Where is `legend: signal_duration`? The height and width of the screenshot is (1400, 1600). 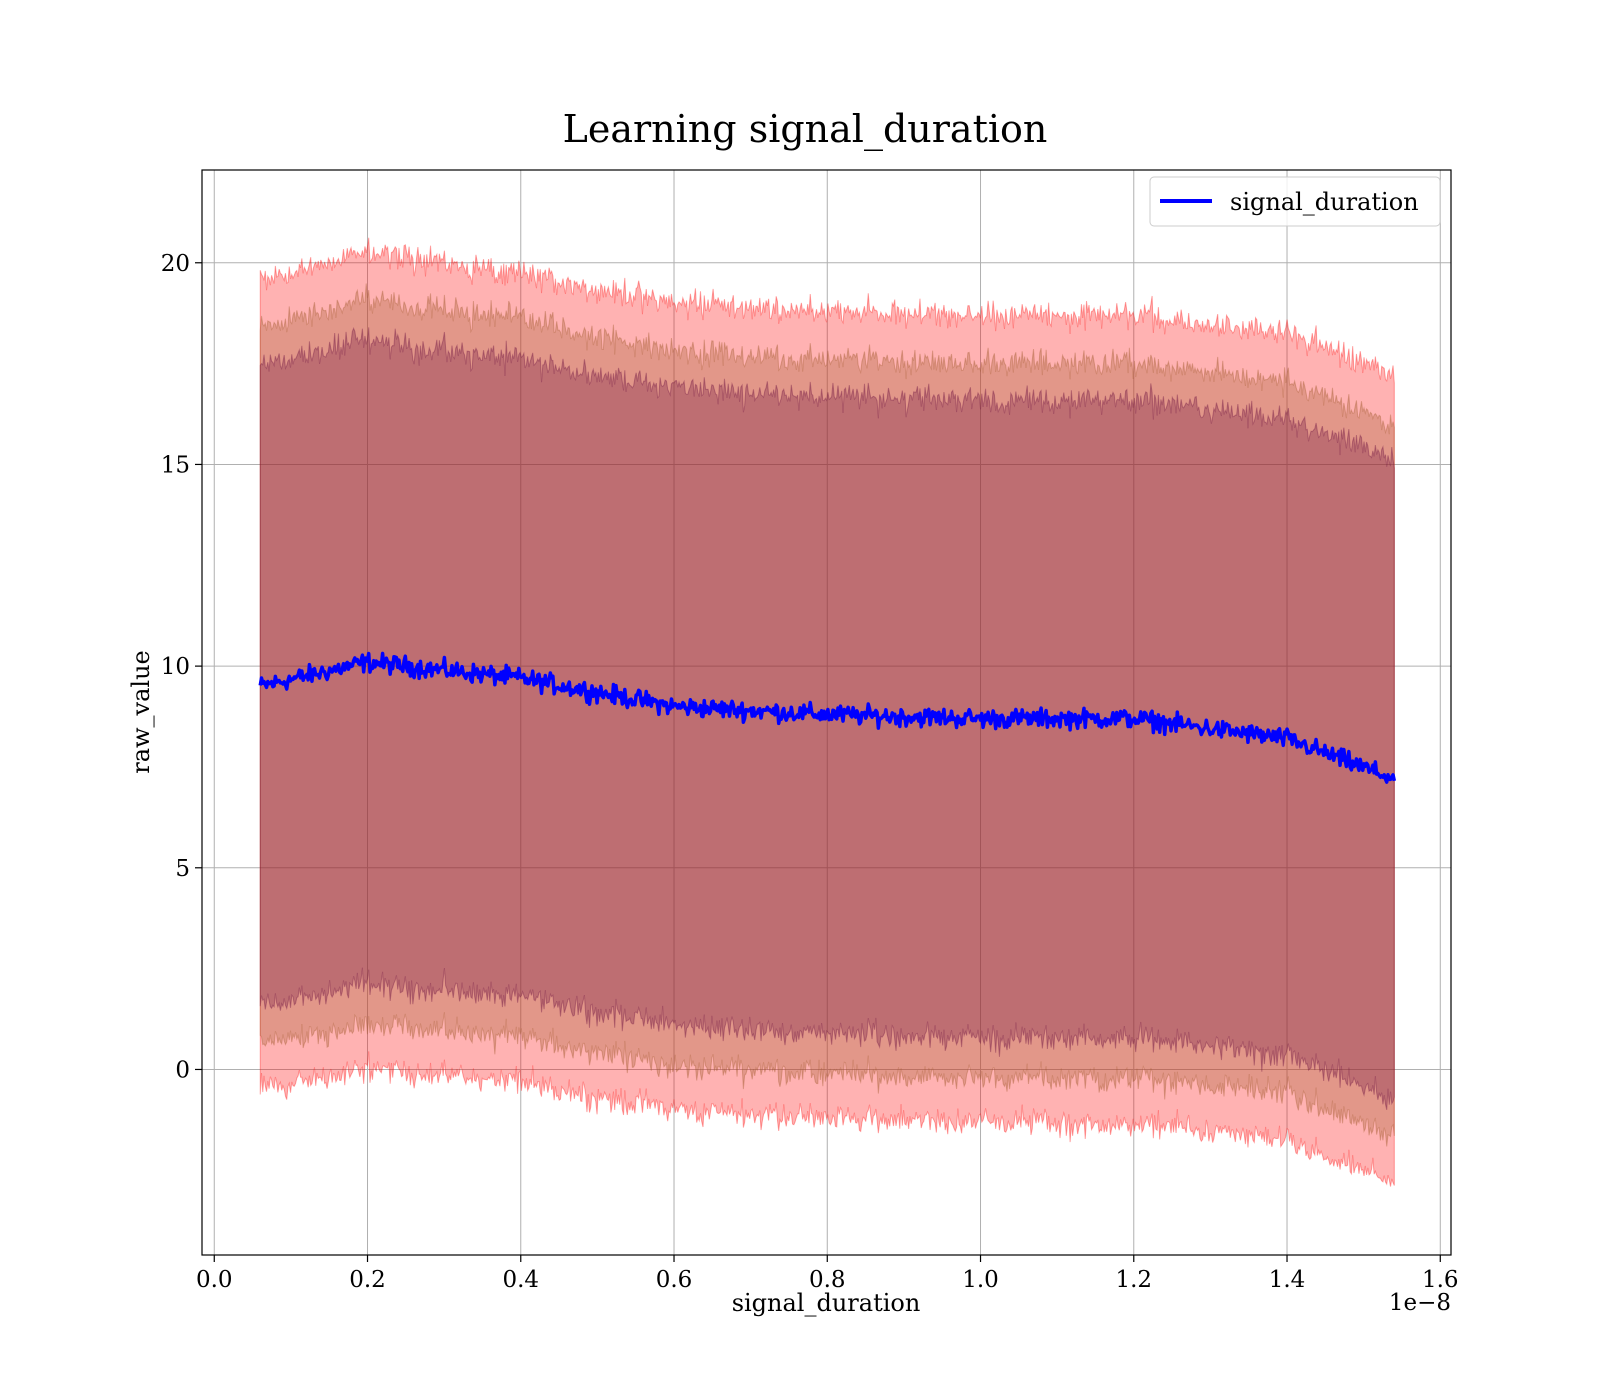 legend: signal_duration is located at coordinates (1295, 201).